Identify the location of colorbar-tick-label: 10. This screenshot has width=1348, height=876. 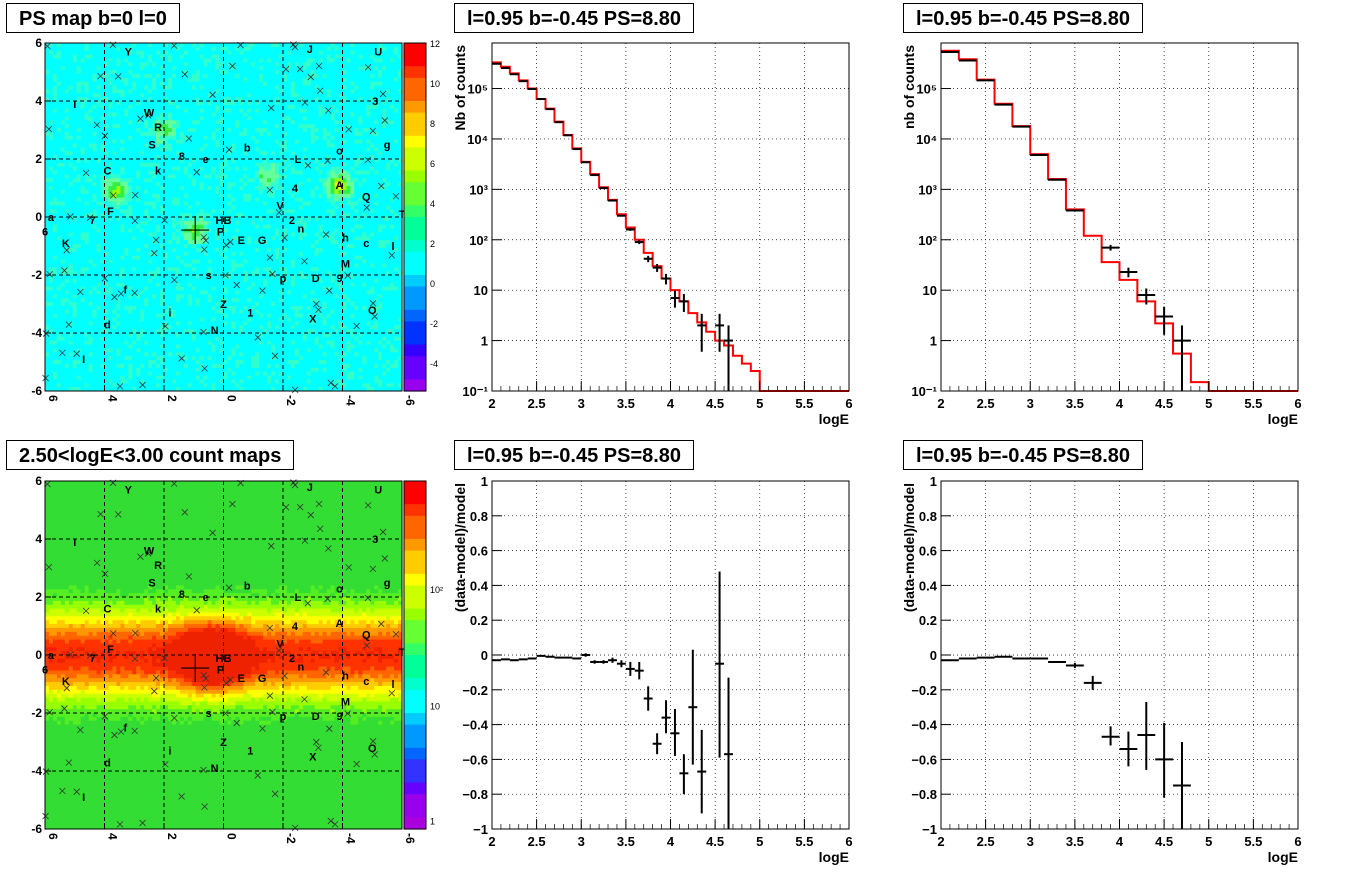
(435, 706).